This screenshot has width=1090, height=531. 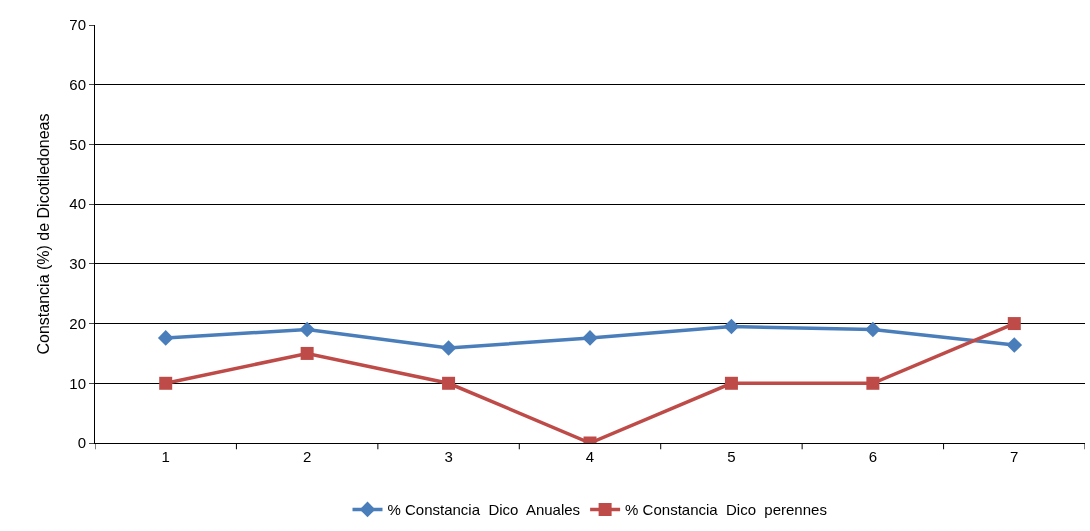 What do you see at coordinates (77, 264) in the screenshot?
I see `y-tick-label: 30` at bounding box center [77, 264].